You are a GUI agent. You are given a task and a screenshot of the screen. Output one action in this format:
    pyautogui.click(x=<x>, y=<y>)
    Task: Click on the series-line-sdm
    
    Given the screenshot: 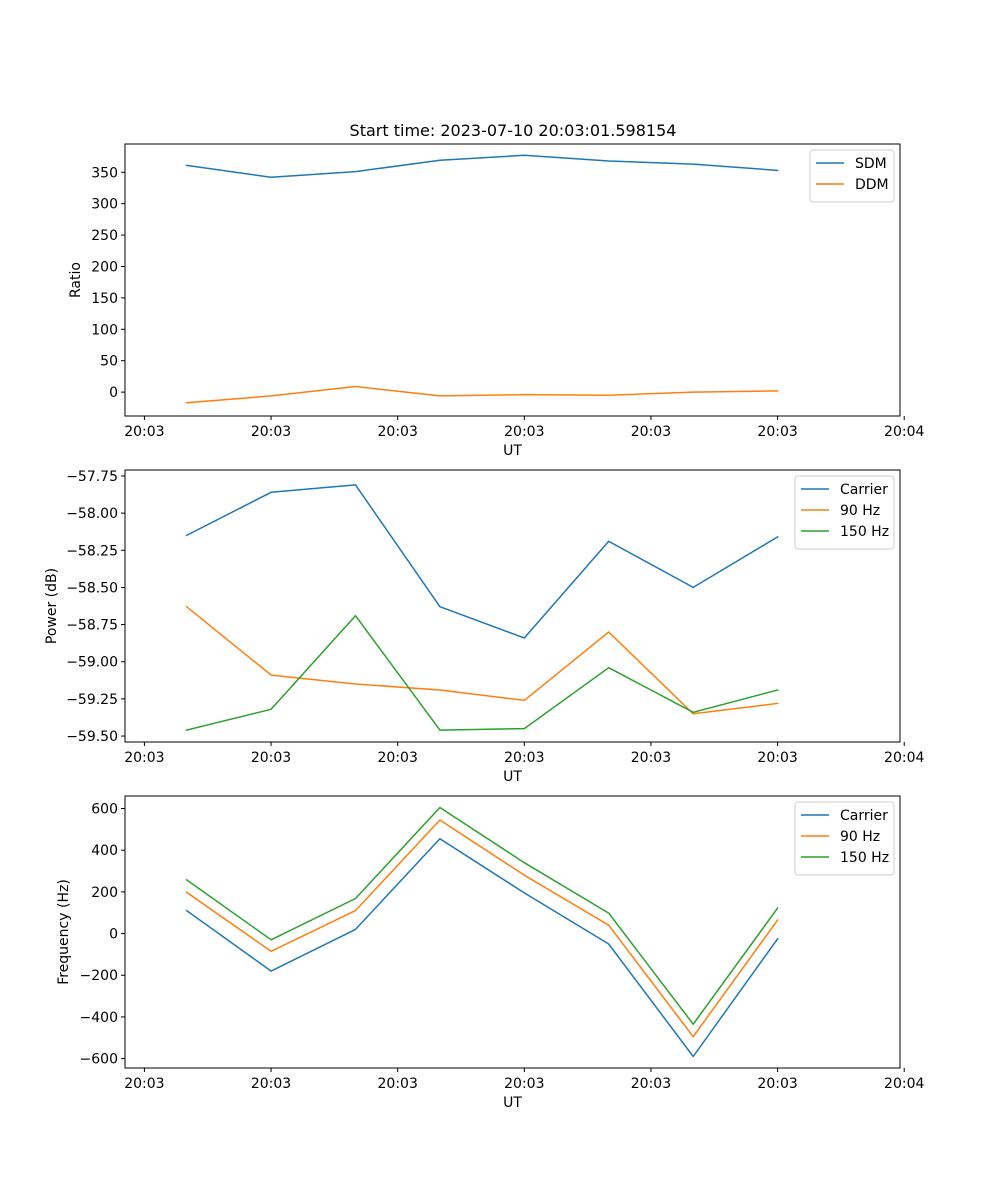 What is the action you would take?
    pyautogui.click(x=482, y=166)
    